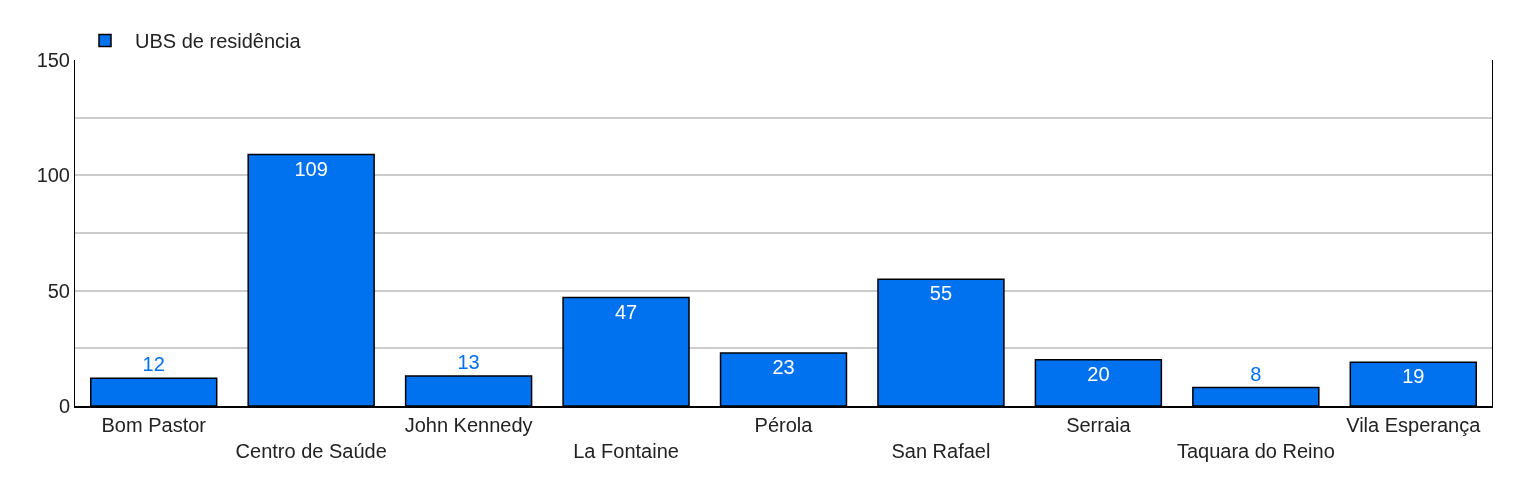 This screenshot has width=1517, height=491. What do you see at coordinates (58, 290) in the screenshot?
I see `y-tick-label: 50` at bounding box center [58, 290].